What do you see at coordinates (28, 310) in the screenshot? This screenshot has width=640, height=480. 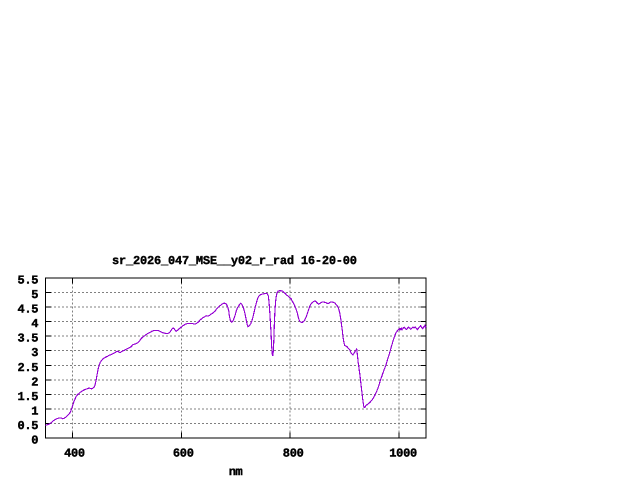 I see `svg-text: 4.5` at bounding box center [28, 310].